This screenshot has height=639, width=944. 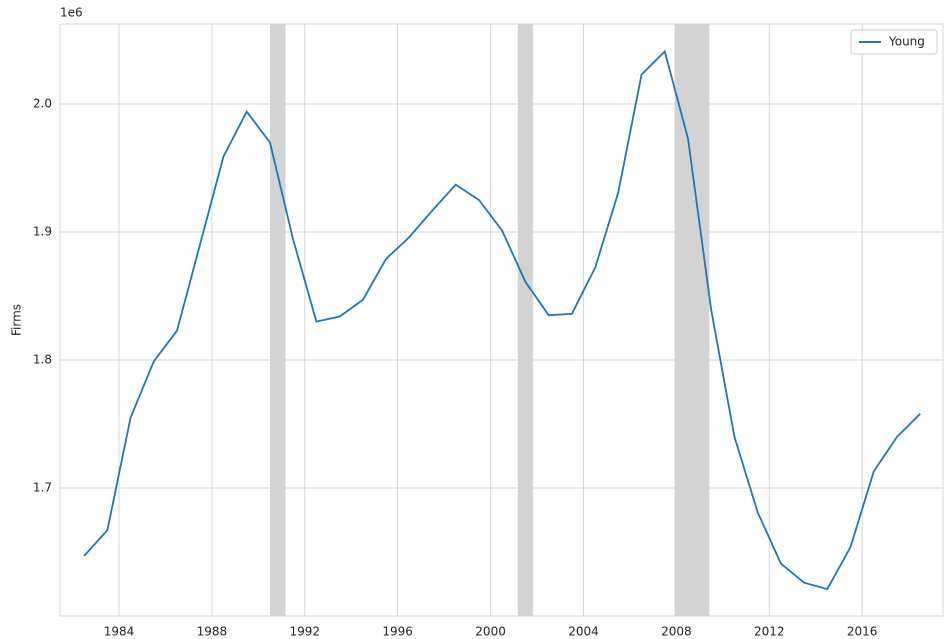 I want to click on x-tick-label: 2008, so click(x=676, y=632).